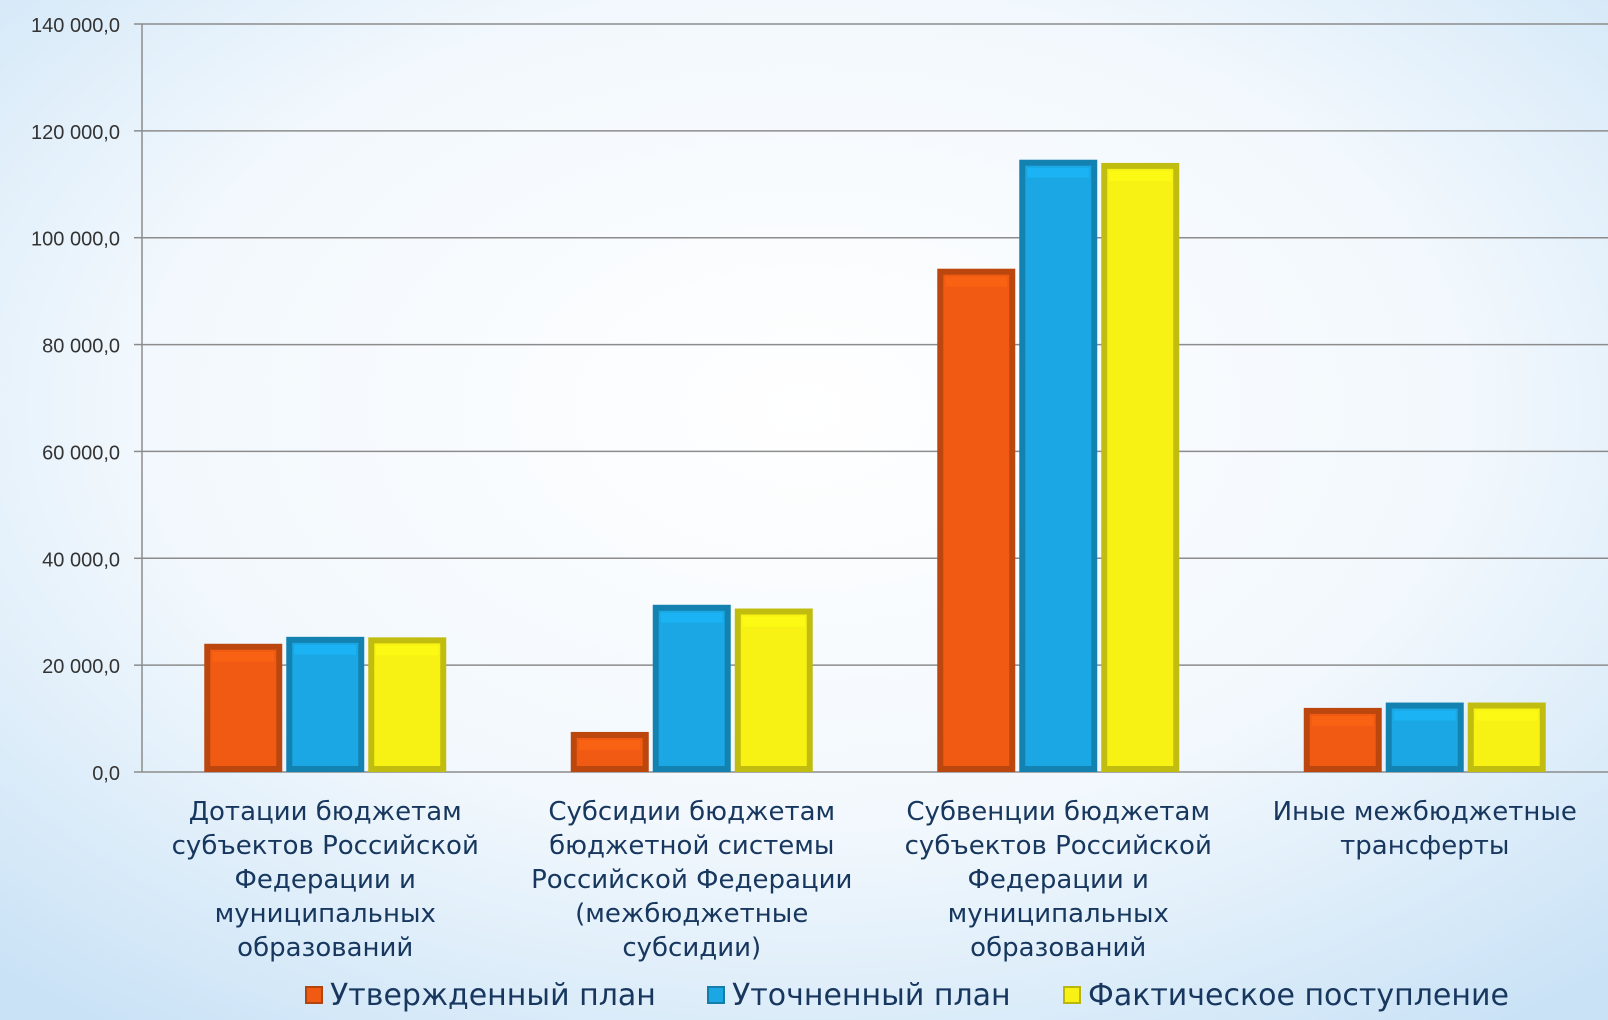  Describe the element at coordinates (81, 560) in the screenshot. I see `y-tick-label: 40 000,0` at that location.